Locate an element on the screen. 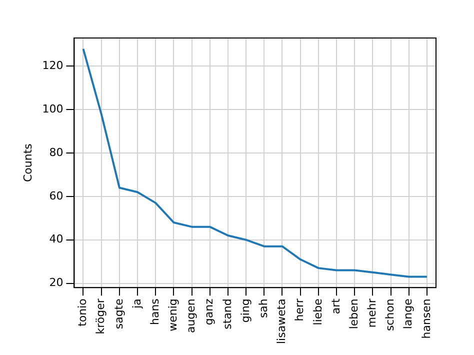  y-tick-label: 80 is located at coordinates (56, 152).